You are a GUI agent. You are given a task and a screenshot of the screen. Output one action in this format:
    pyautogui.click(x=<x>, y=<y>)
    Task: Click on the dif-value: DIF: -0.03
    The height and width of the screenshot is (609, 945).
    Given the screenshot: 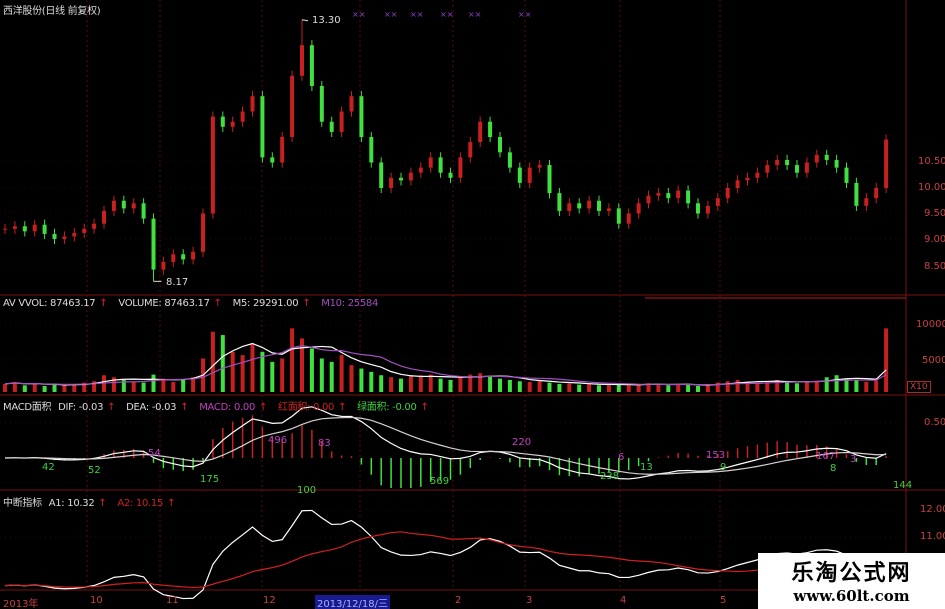 What is the action you would take?
    pyautogui.click(x=81, y=407)
    